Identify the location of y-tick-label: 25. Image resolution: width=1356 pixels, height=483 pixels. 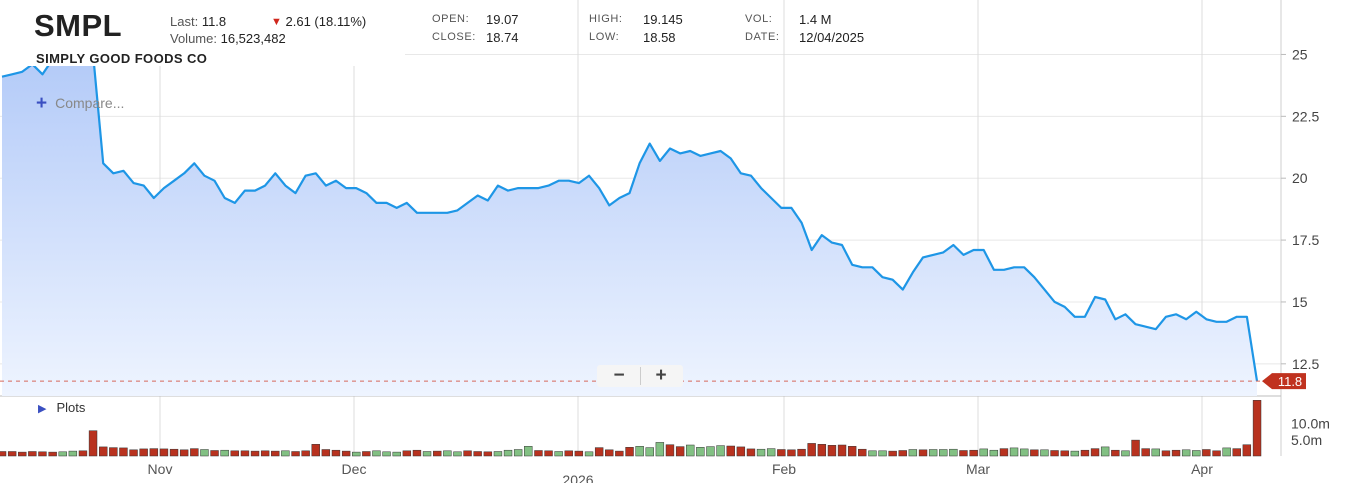
(1300, 54).